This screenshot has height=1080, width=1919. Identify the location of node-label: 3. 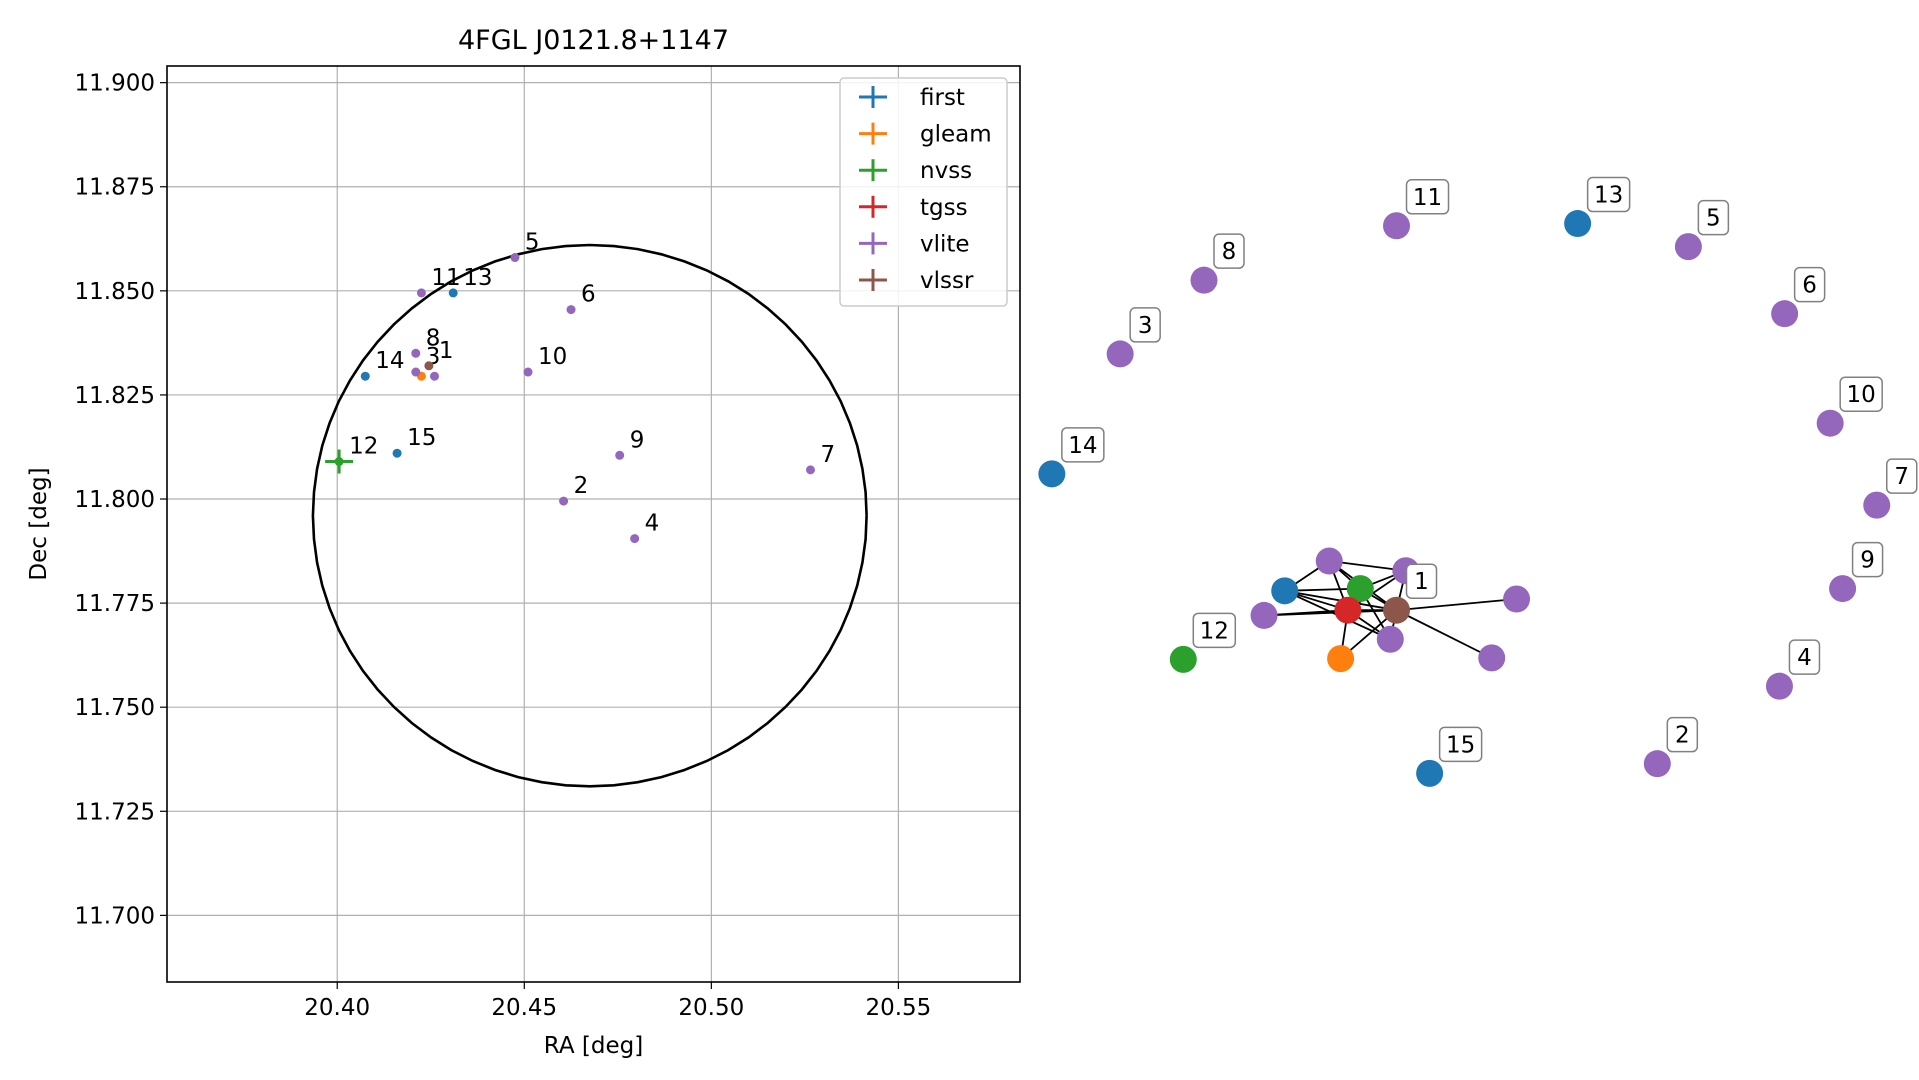
(1145, 326).